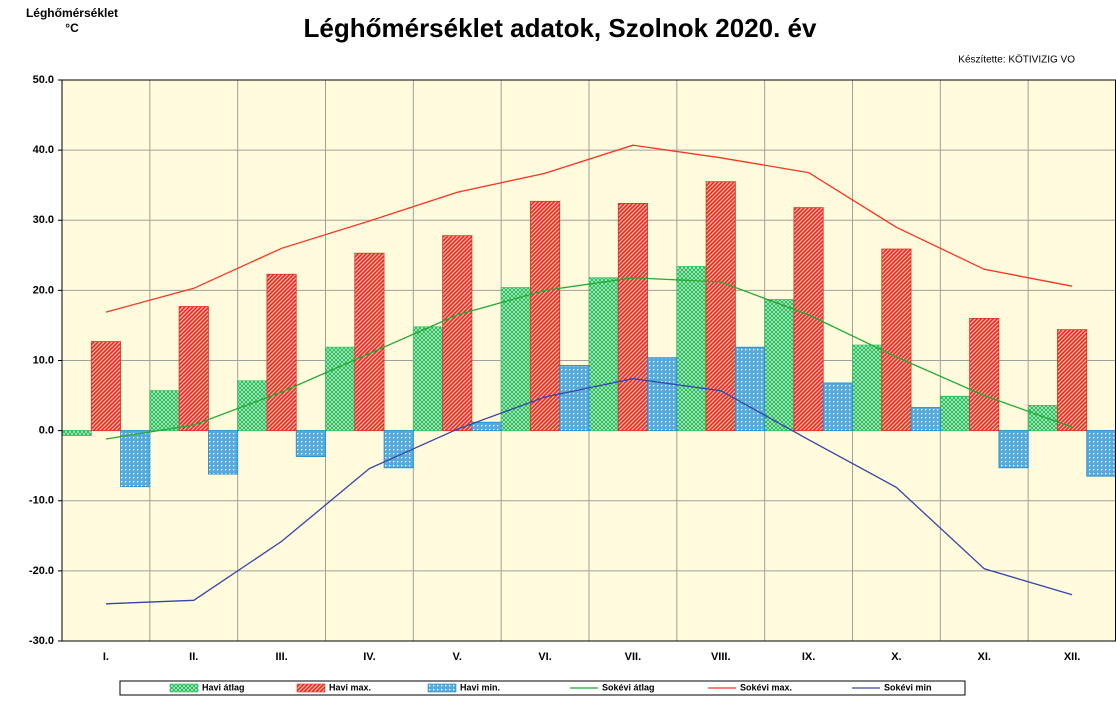 The width and height of the screenshot is (1116, 701). I want to click on x-tick-label: V., so click(457, 657).